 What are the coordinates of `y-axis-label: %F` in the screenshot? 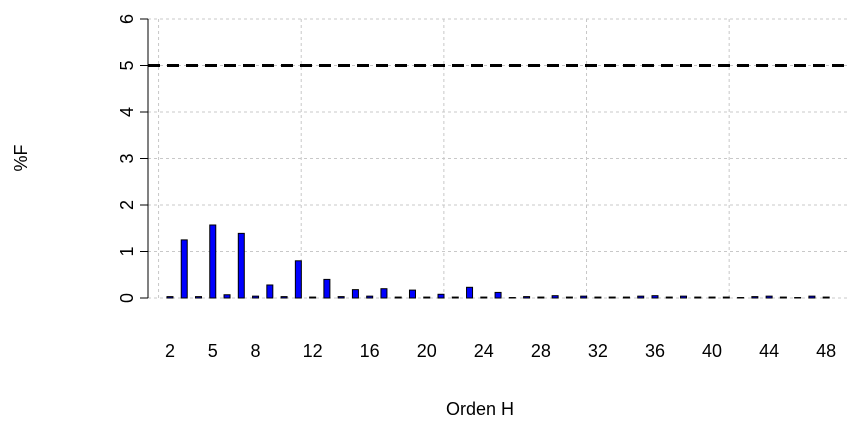 It's located at (21, 157).